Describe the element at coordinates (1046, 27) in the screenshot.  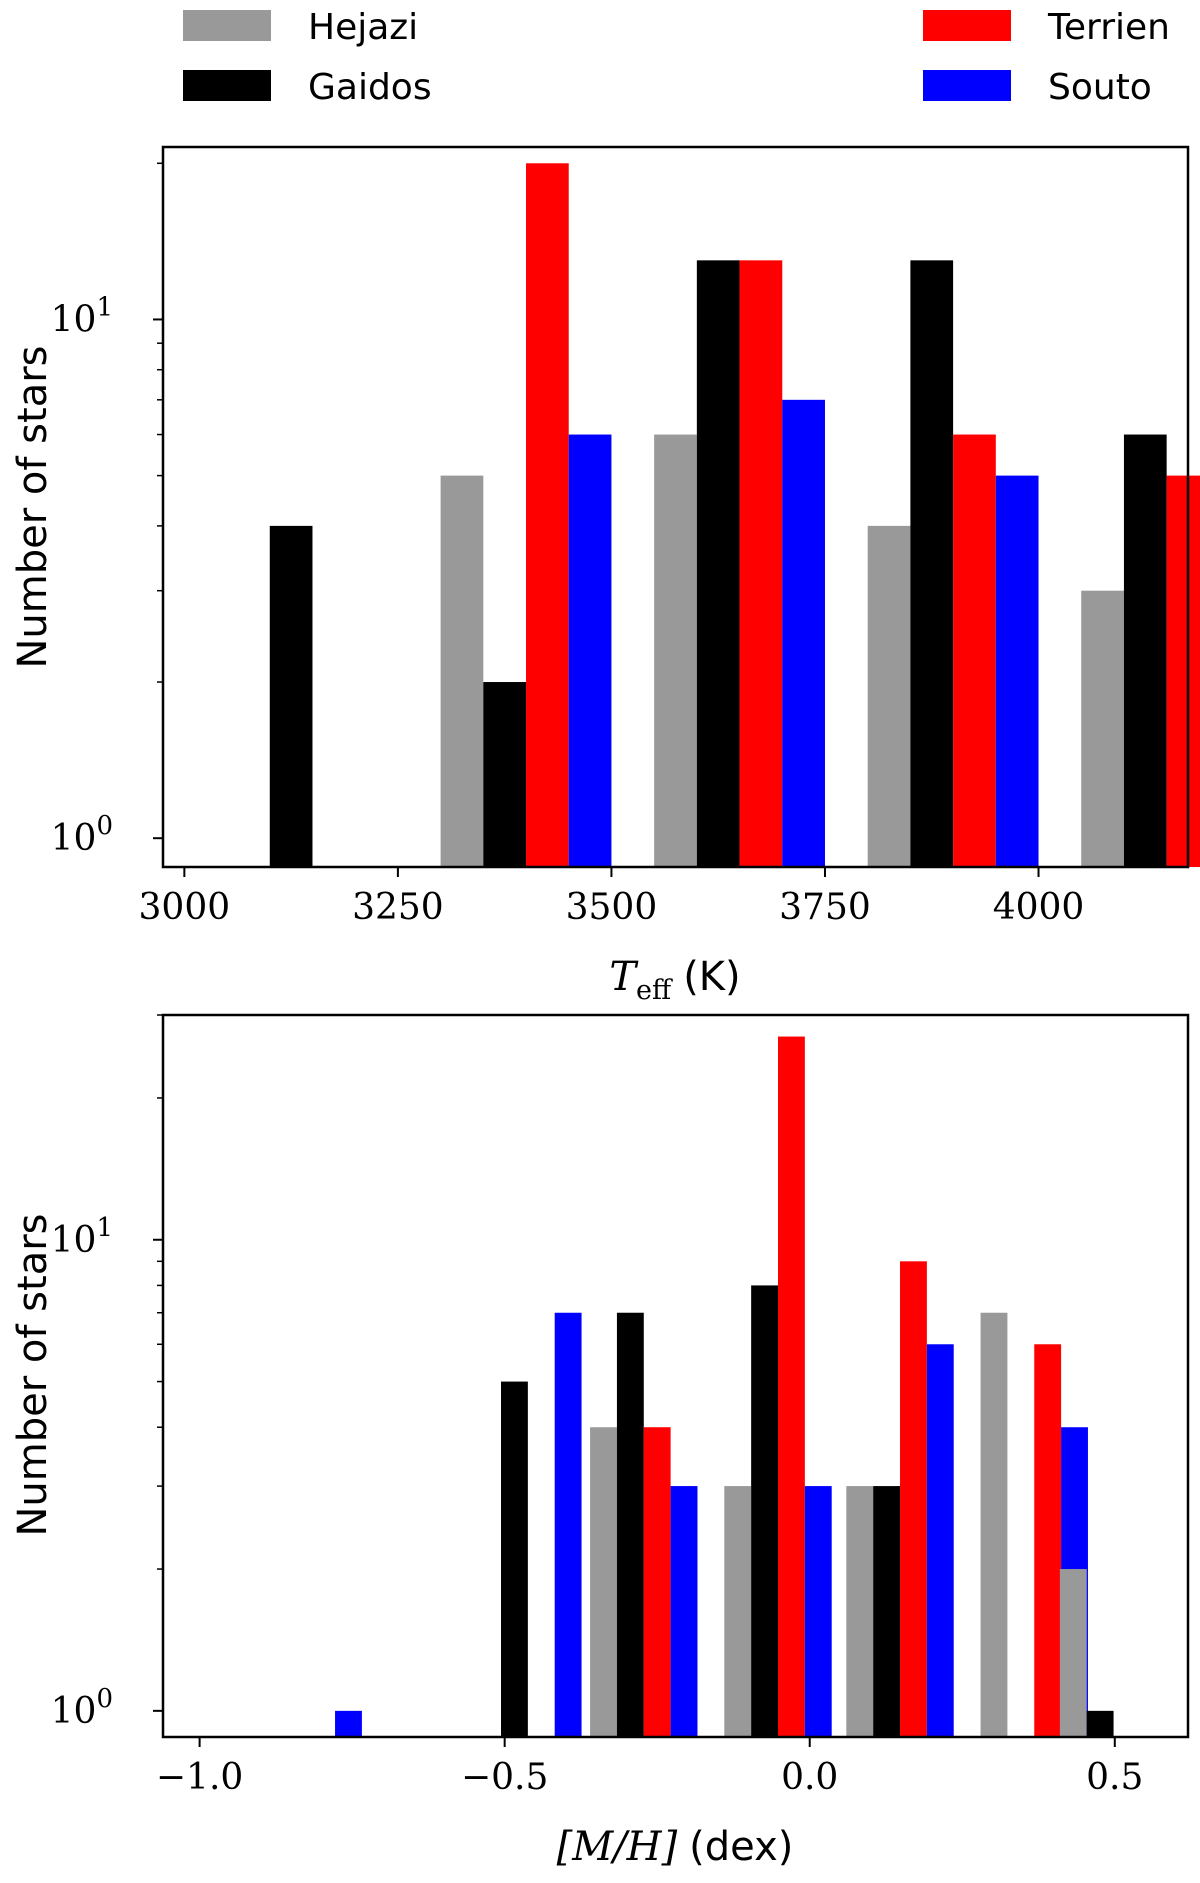
I see `legend-entry-terrien: Terrien` at that location.